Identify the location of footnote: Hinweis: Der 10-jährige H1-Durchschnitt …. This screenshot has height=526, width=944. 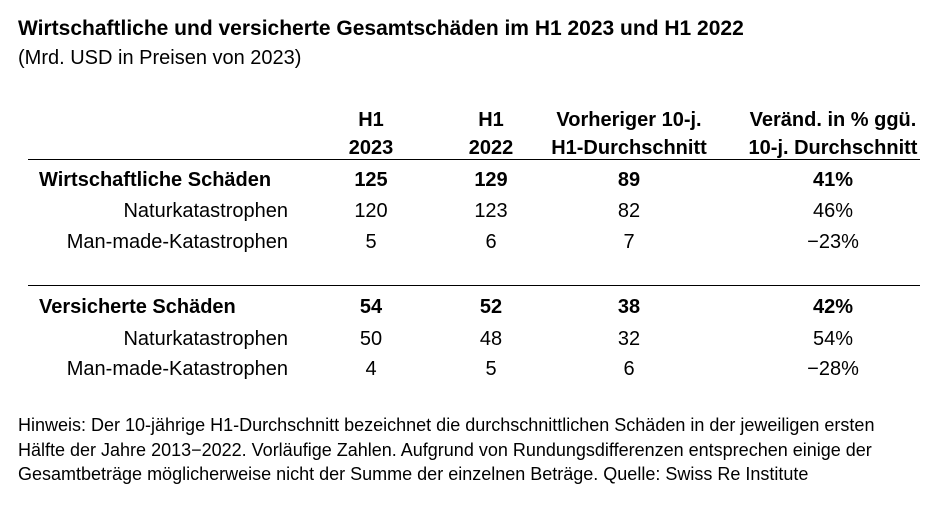
(446, 449).